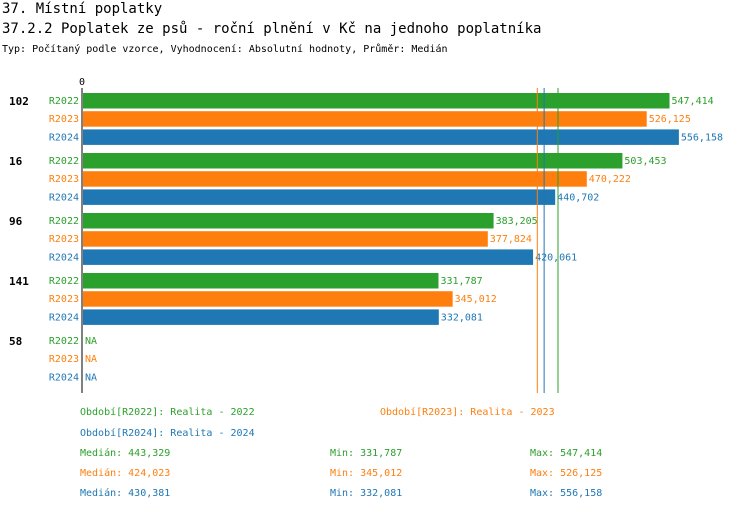  Describe the element at coordinates (645, 161) in the screenshot. I see `data-label: 503,453` at that location.